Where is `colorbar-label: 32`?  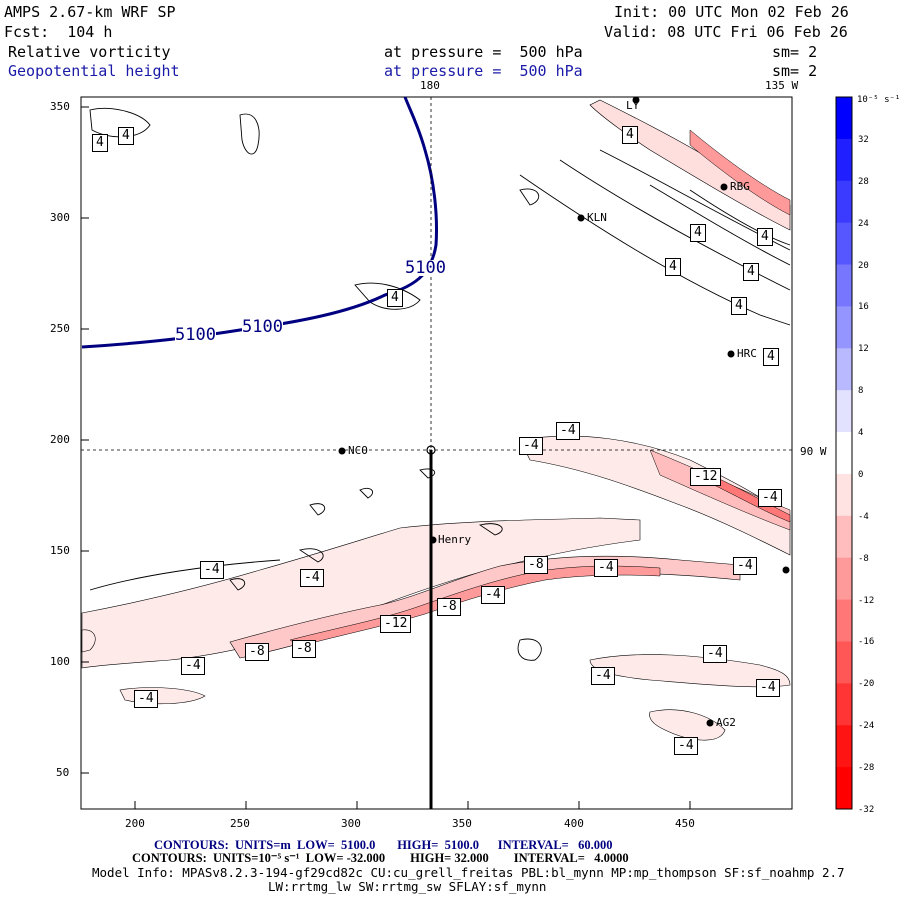
colorbar-label: 32 is located at coordinates (863, 139).